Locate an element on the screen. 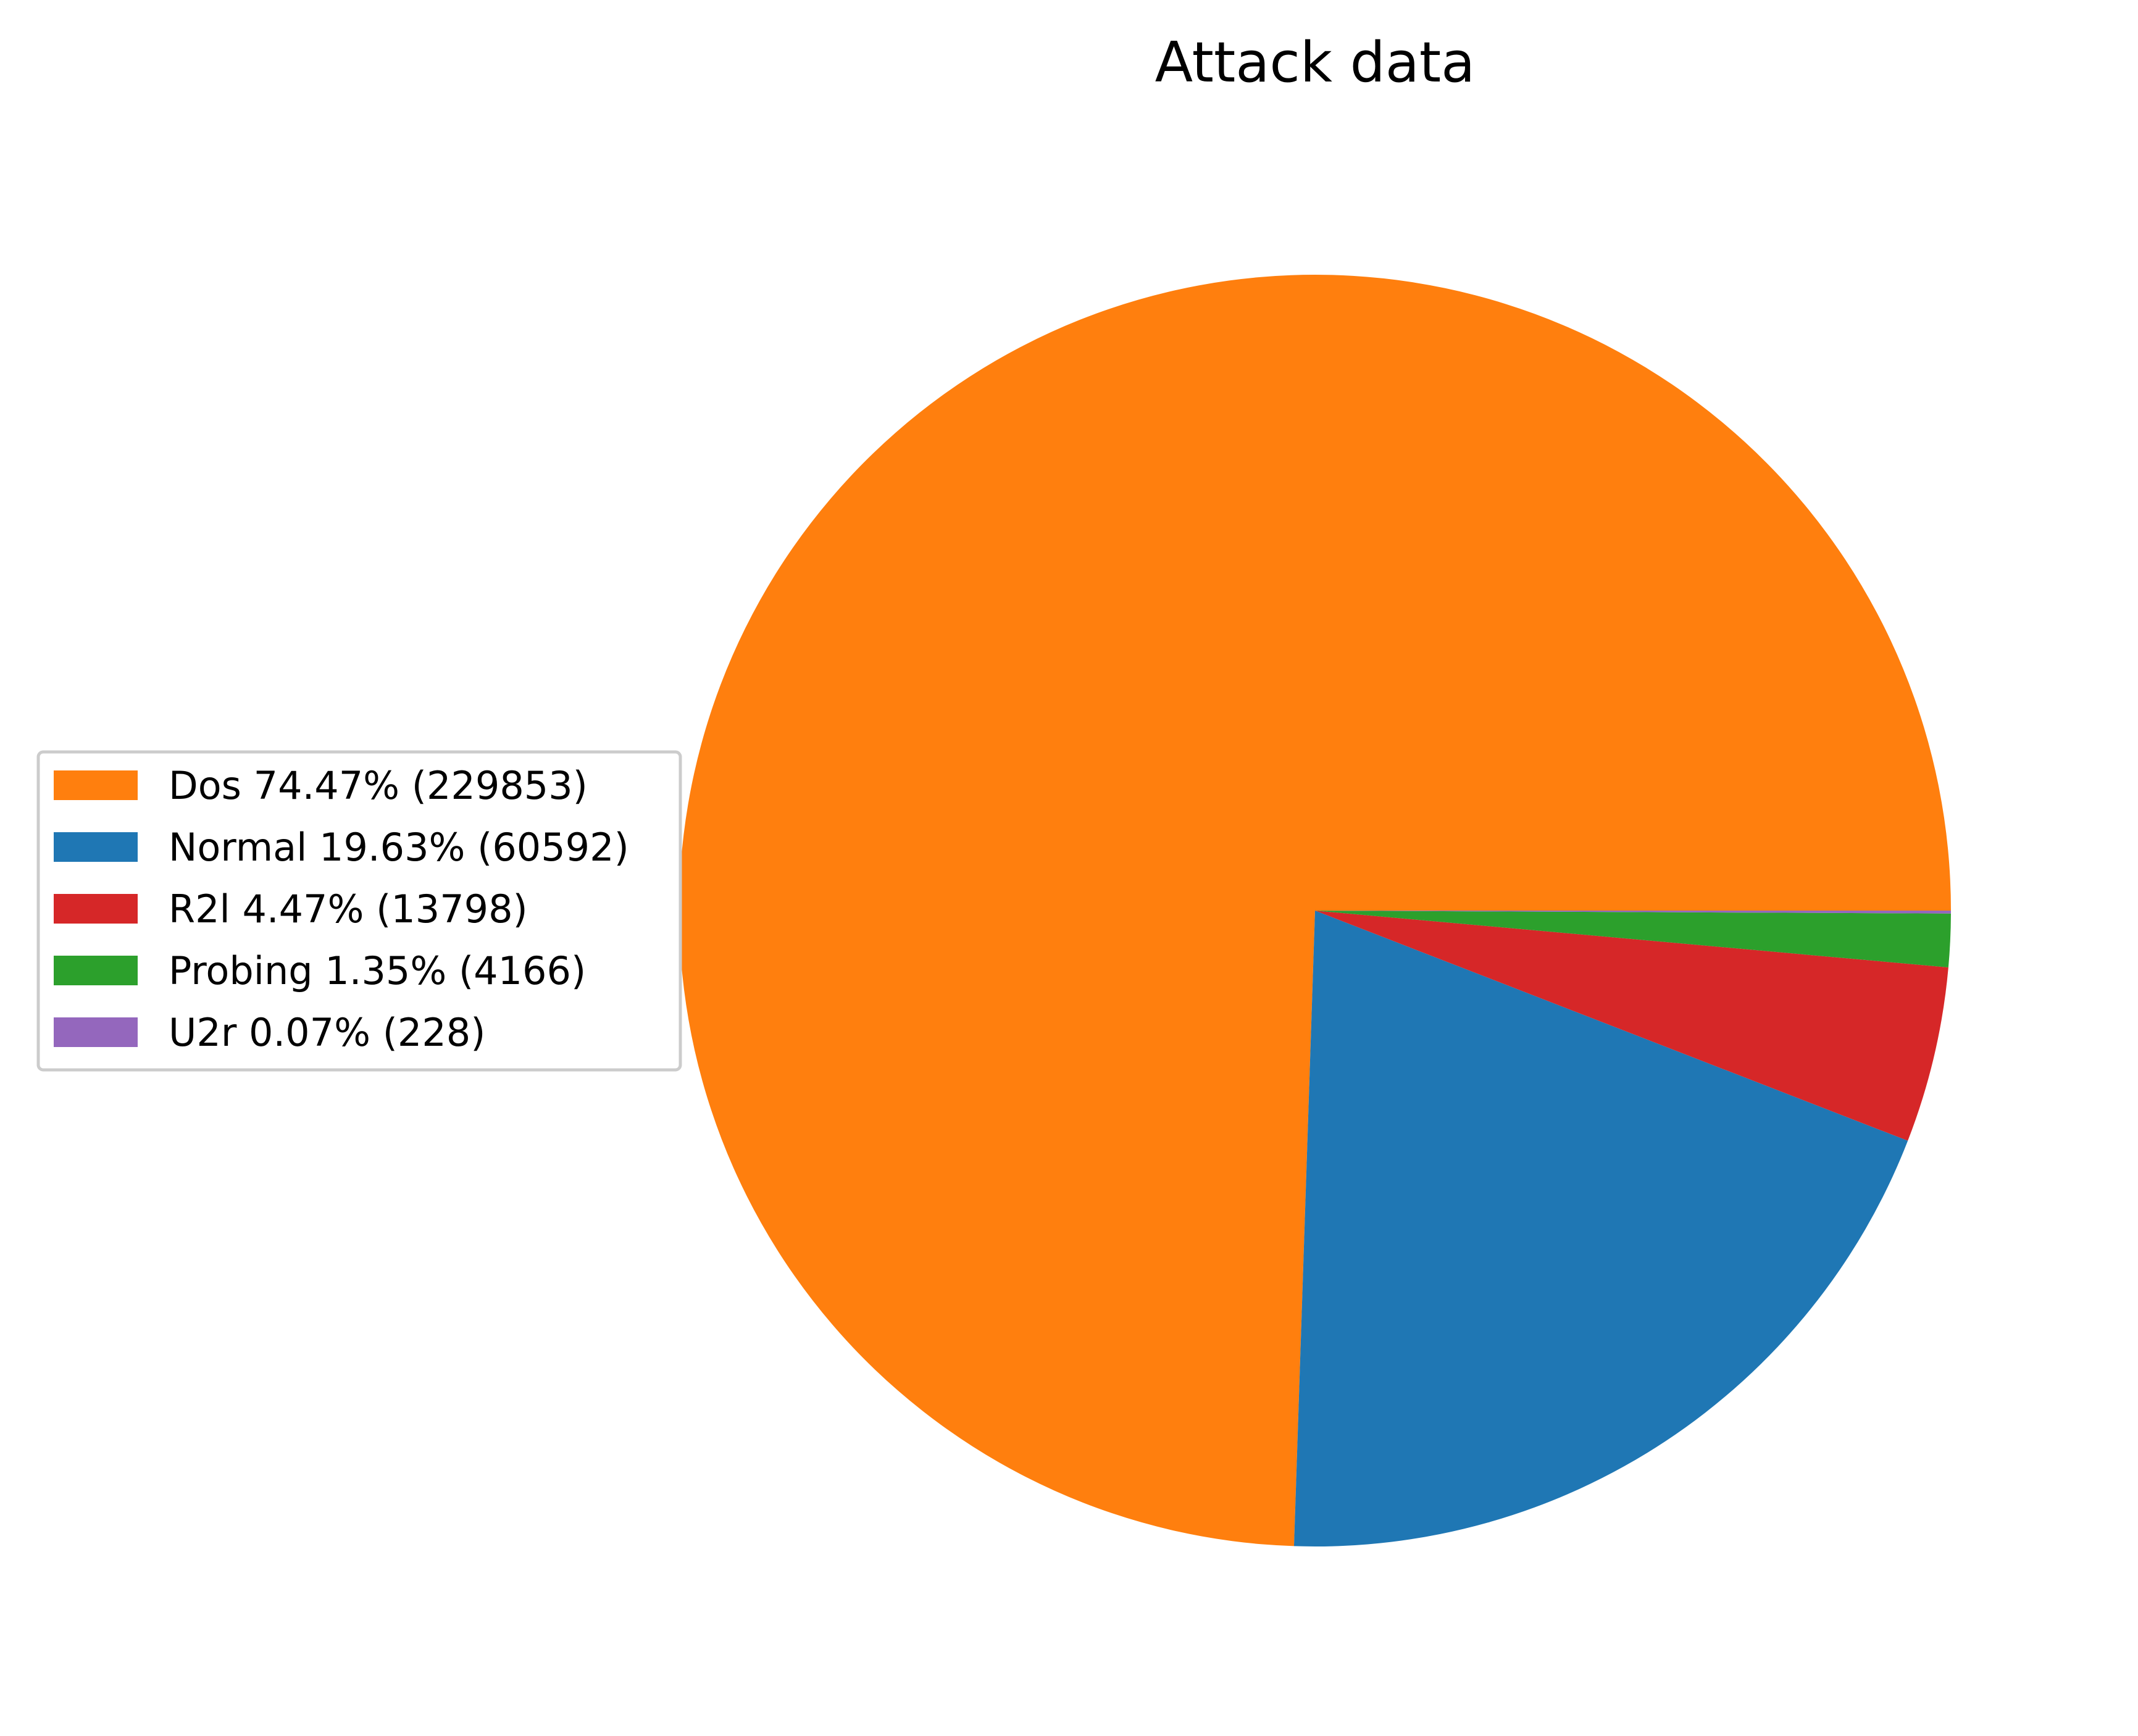 This screenshot has width=2138, height=1736. chart-title: Attack data is located at coordinates (1315, 62).